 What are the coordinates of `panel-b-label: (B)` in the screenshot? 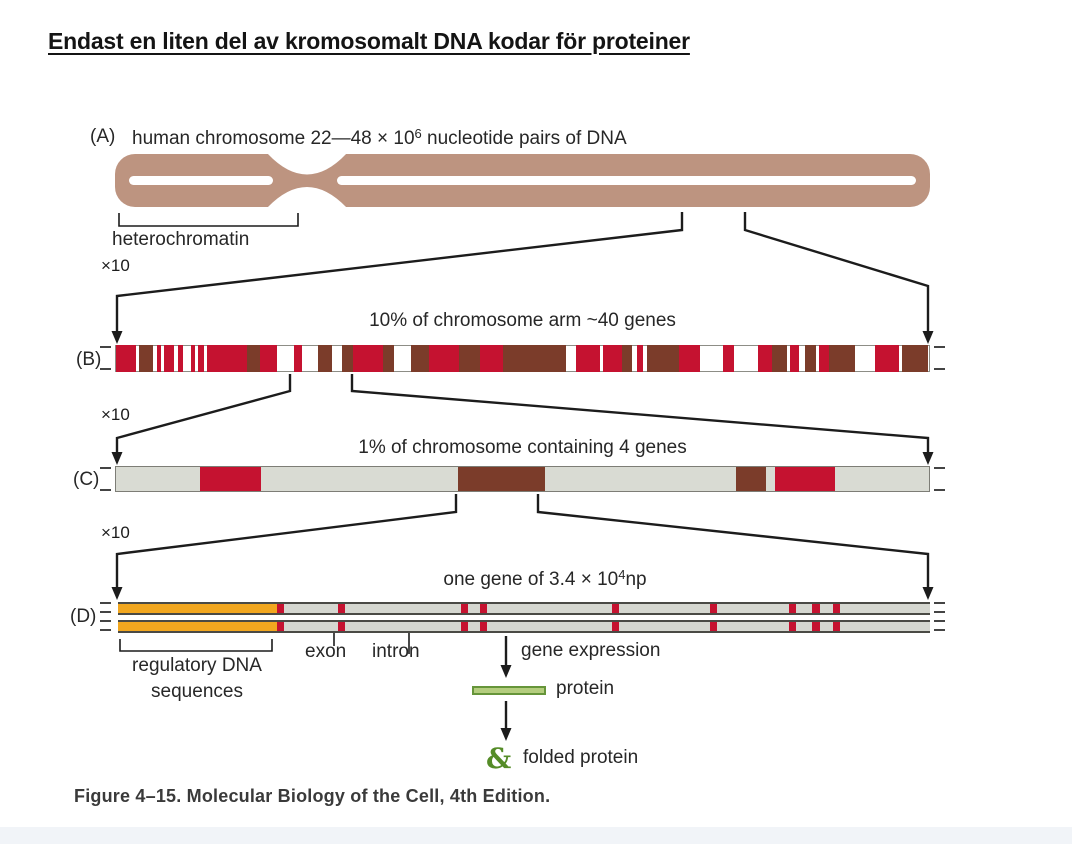 It's located at (89, 359).